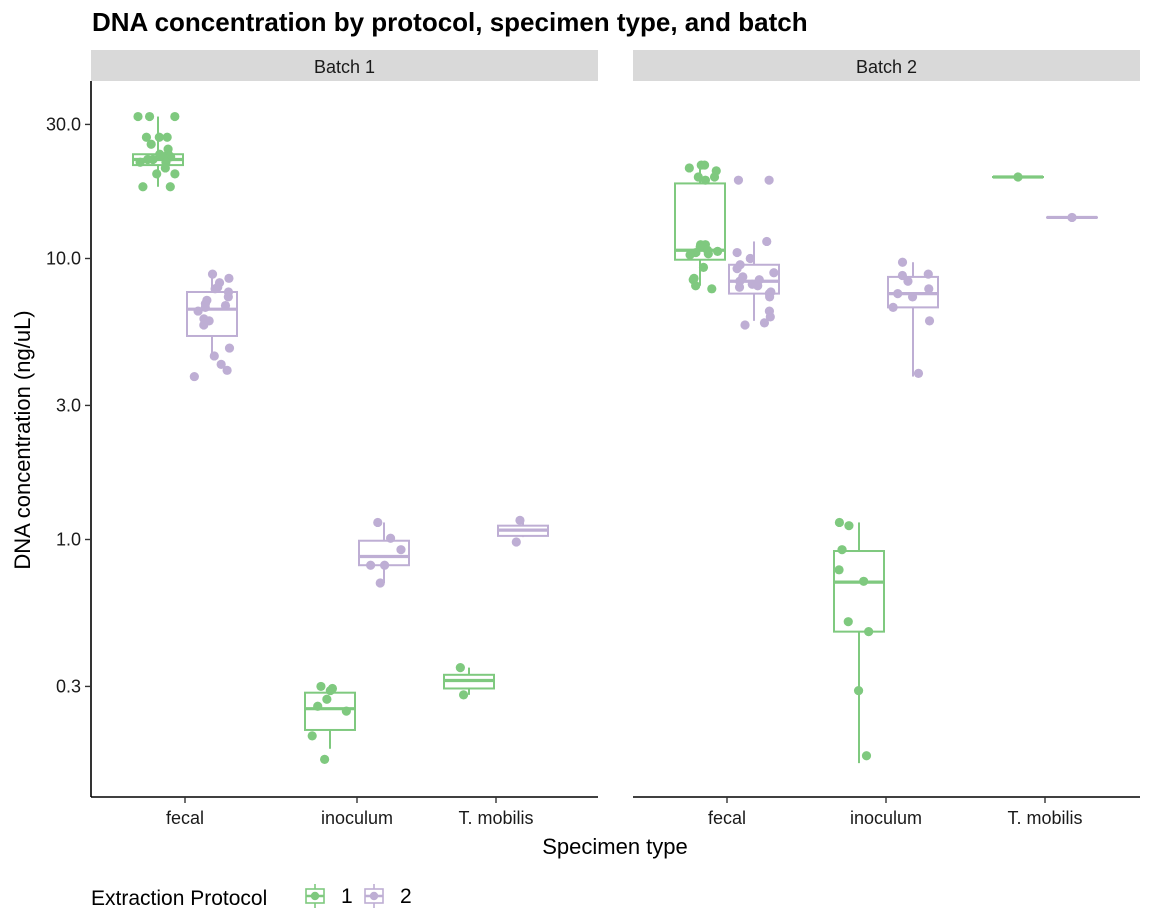  What do you see at coordinates (68, 540) in the screenshot?
I see `y-tick-label: 1.0` at bounding box center [68, 540].